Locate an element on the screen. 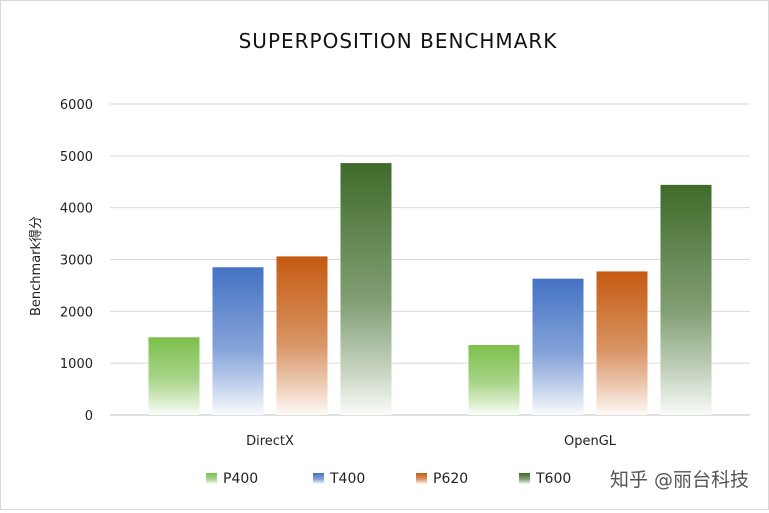 This screenshot has height=513, width=769. bar-p620-directx is located at coordinates (302, 335).